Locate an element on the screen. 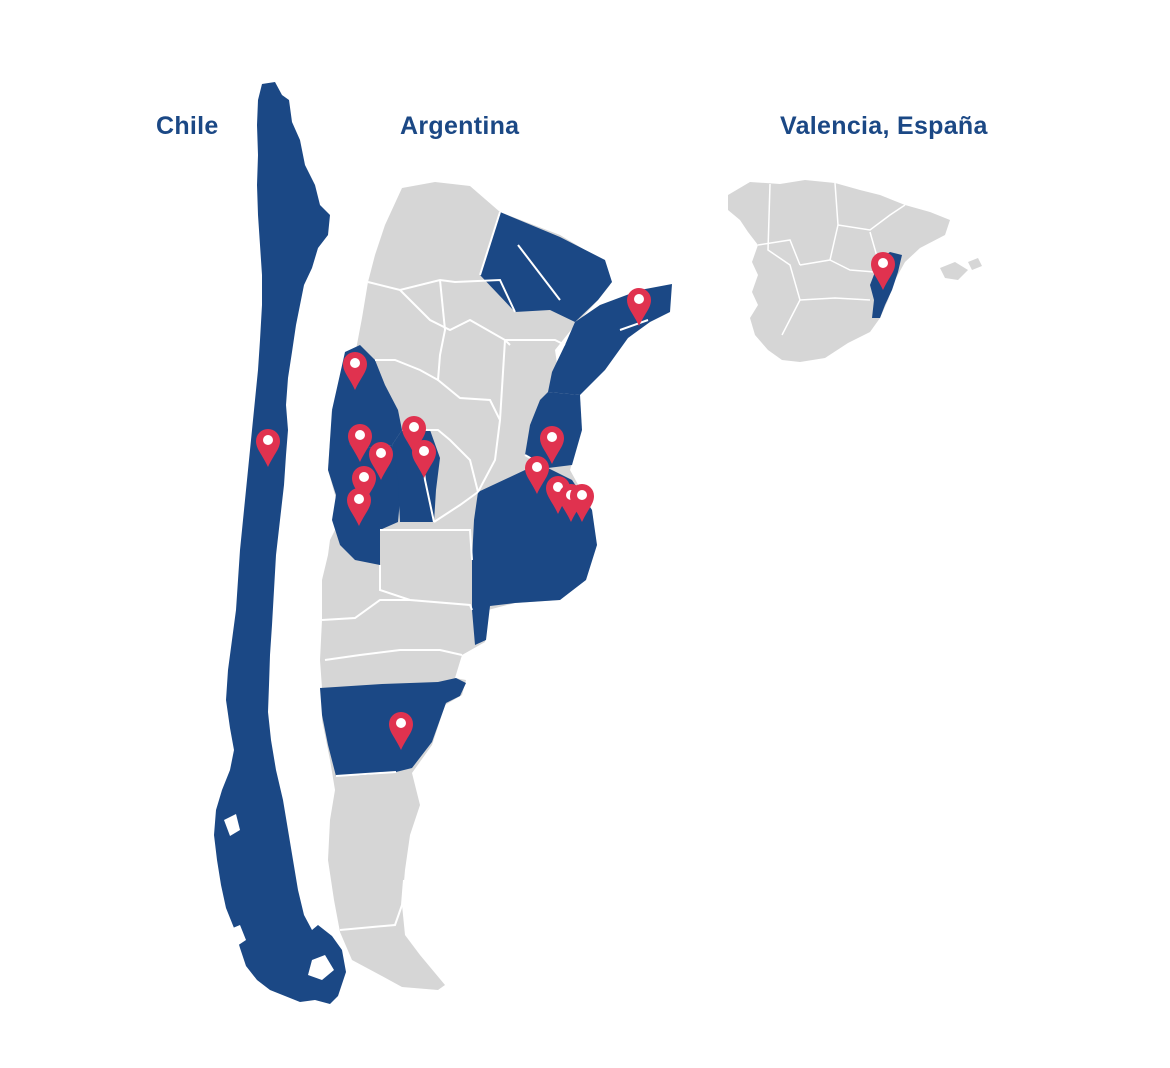 Image resolution: width=1170 pixels, height=1068 pixels. province-buenos-aires is located at coordinates (534, 556).